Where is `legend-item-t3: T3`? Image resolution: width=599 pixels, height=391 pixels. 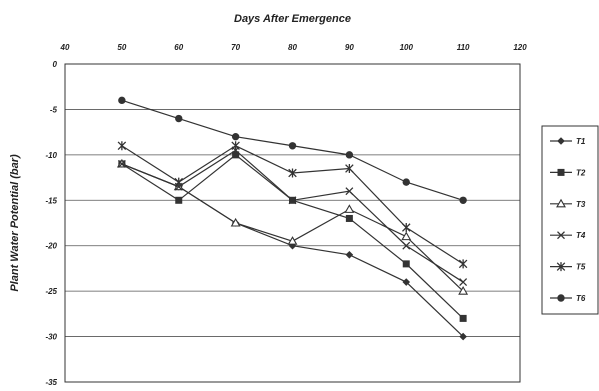 legend-item-t3: T3 is located at coordinates (568, 203).